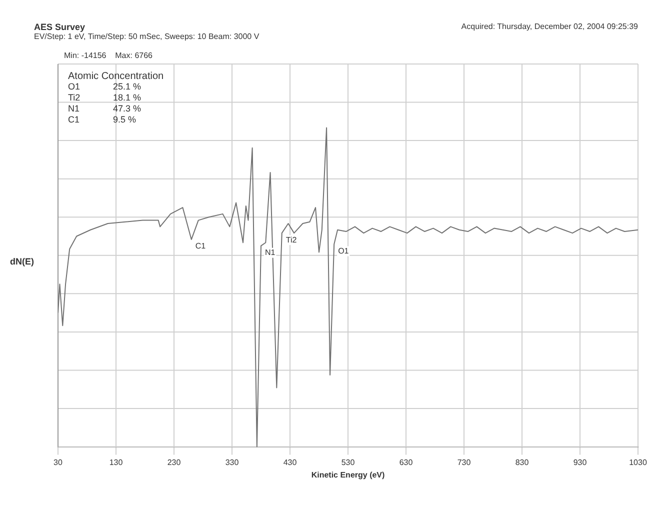 This screenshot has height=515, width=666. I want to click on text: Atomic Concentration, so click(116, 76).